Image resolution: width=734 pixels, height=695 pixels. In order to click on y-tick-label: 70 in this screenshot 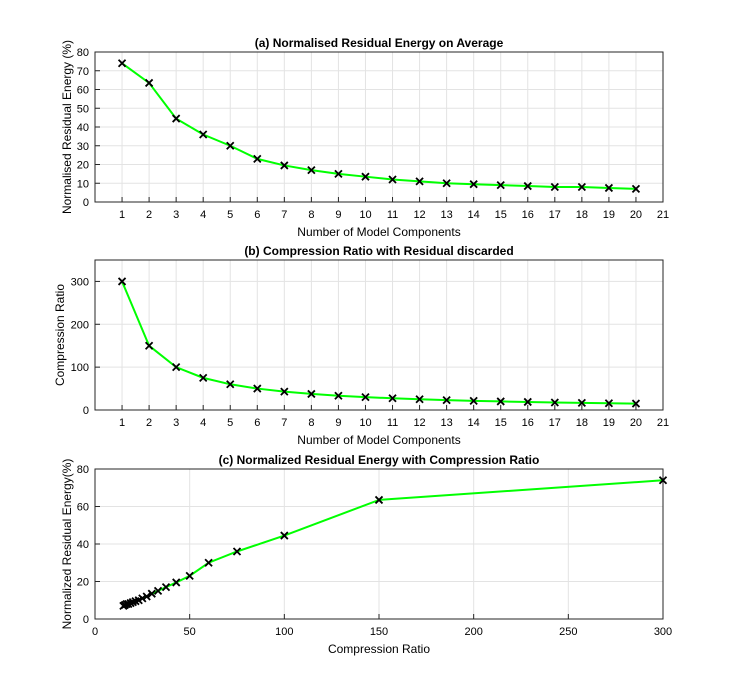, I will do `click(83, 72)`.